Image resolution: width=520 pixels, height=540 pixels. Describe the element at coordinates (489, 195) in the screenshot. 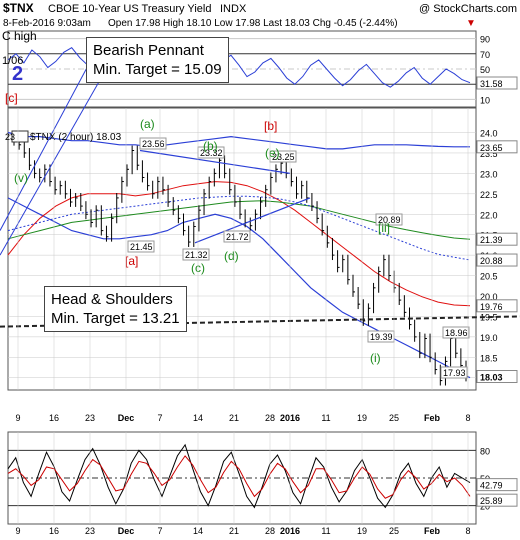

I see `price-axis-label: 22.5` at that location.